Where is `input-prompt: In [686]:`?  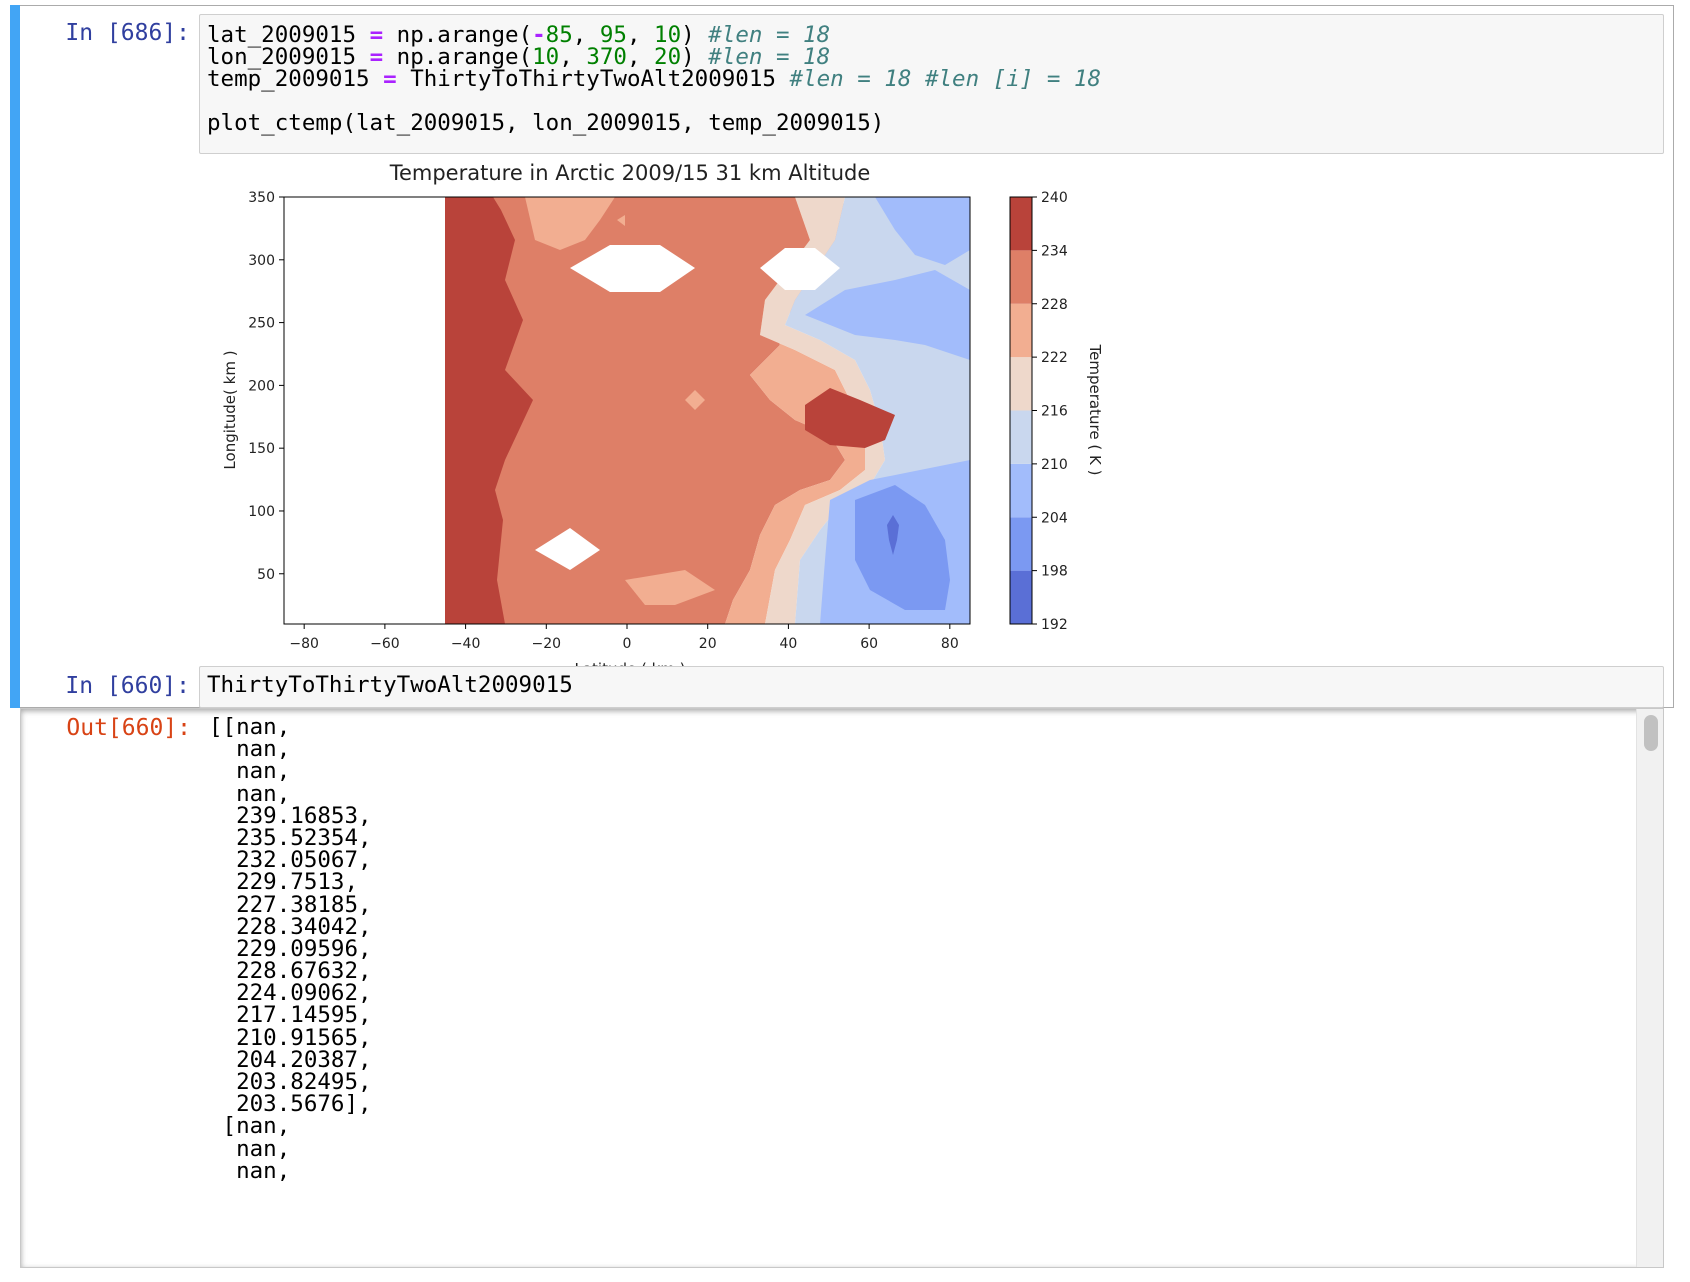
input-prompt: In [686]: is located at coordinates (127, 33).